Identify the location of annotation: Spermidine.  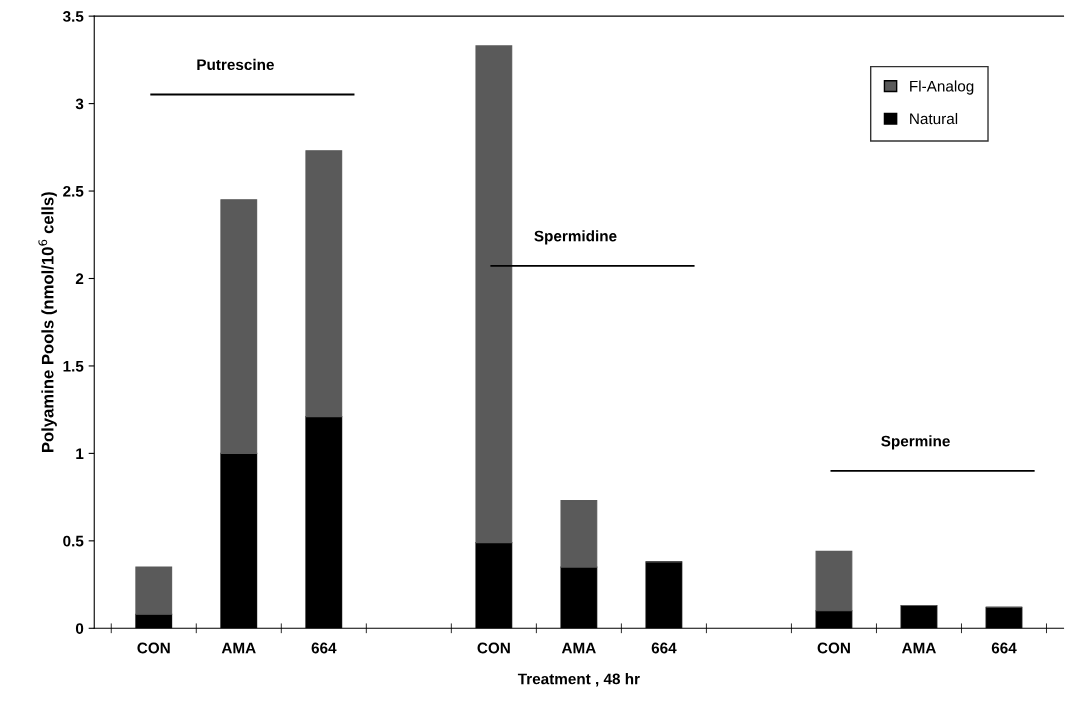
(575, 237).